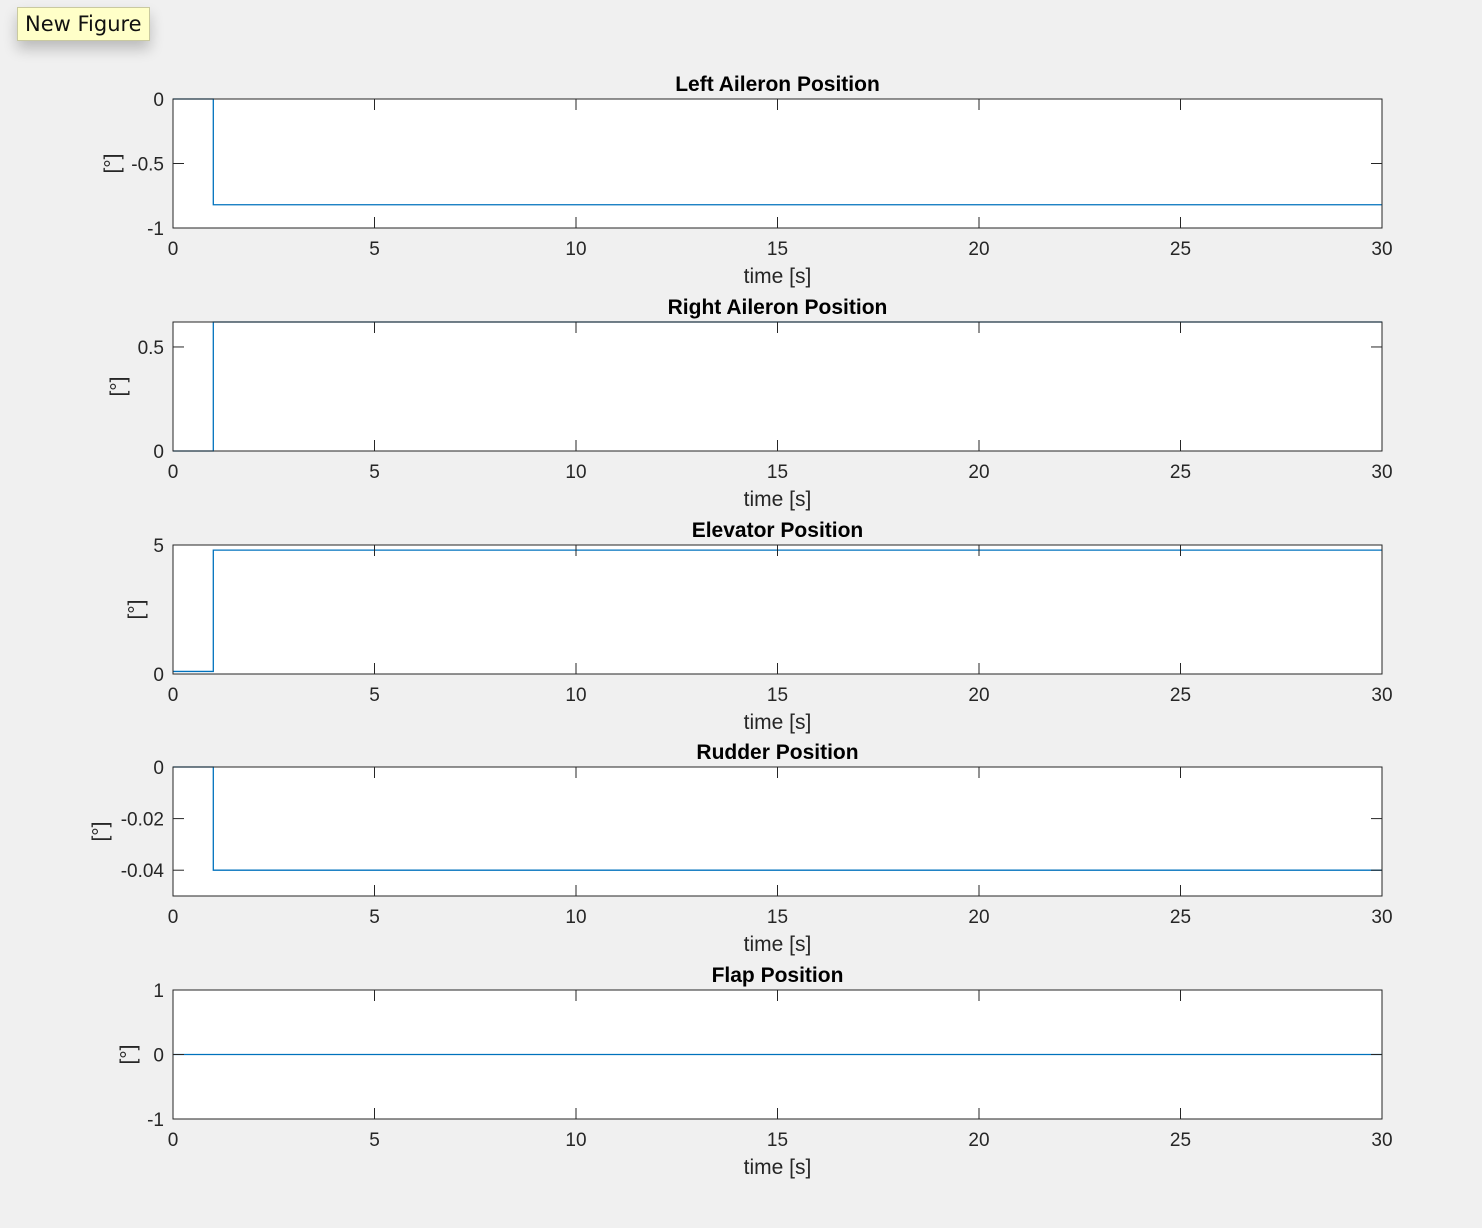 This screenshot has height=1228, width=1482. What do you see at coordinates (778, 307) in the screenshot?
I see `right-aileron-position-title: Right Aileron Position` at bounding box center [778, 307].